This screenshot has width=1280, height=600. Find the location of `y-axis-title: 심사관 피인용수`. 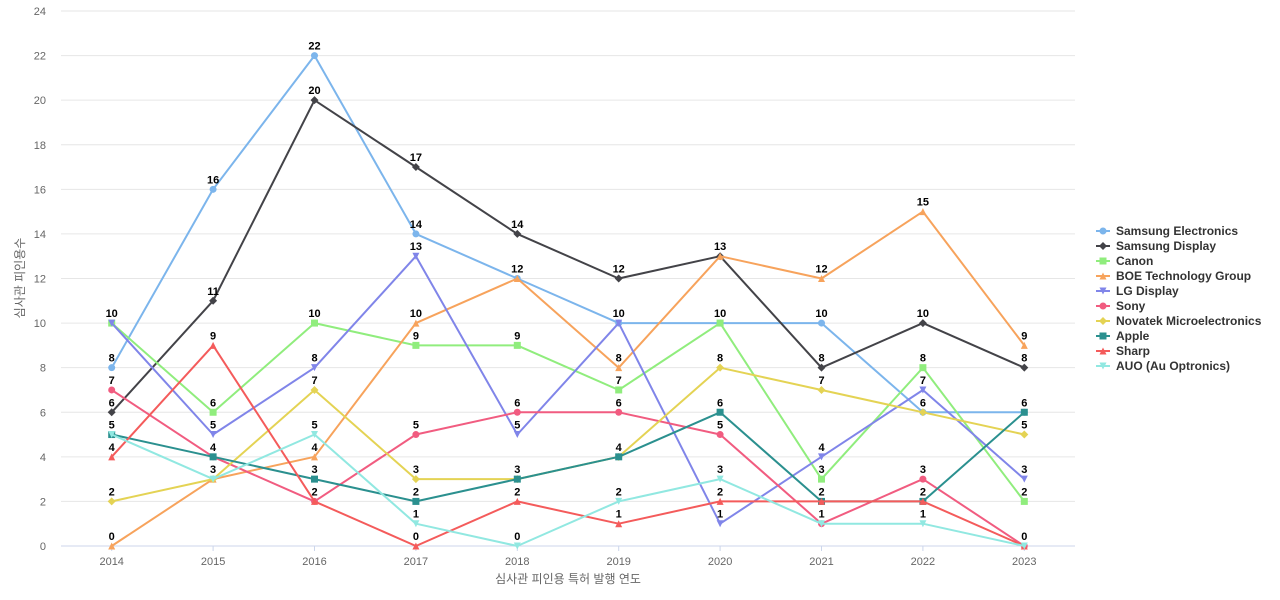

y-axis-title: 심사관 피인용수 is located at coordinates (20, 278).